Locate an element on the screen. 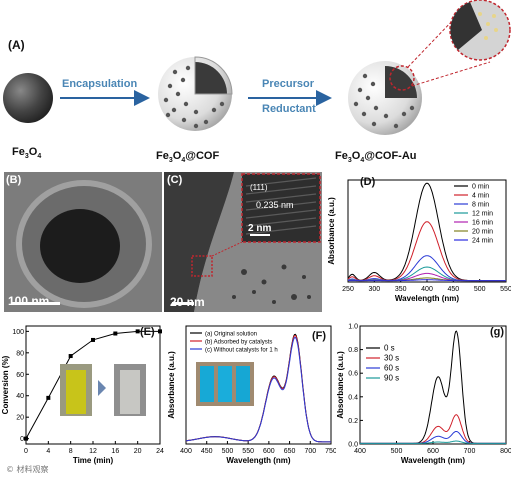  panel-label-g: (g) is located at coordinates (497, 332).